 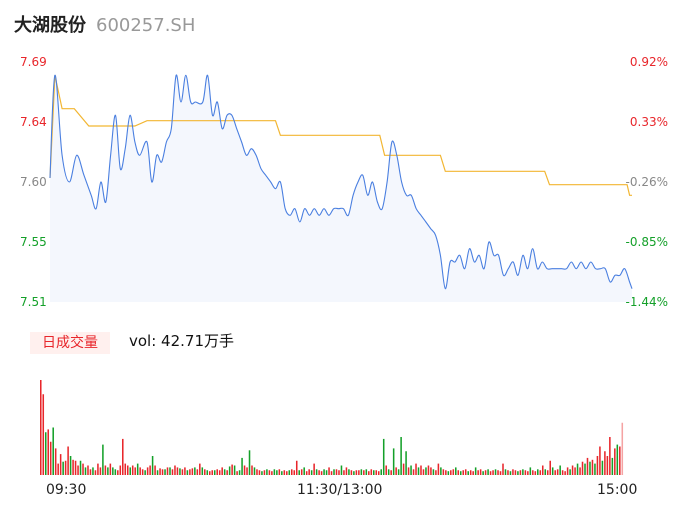 What do you see at coordinates (648, 122) in the screenshot?
I see `pct-tick-label: 0.33%` at bounding box center [648, 122].